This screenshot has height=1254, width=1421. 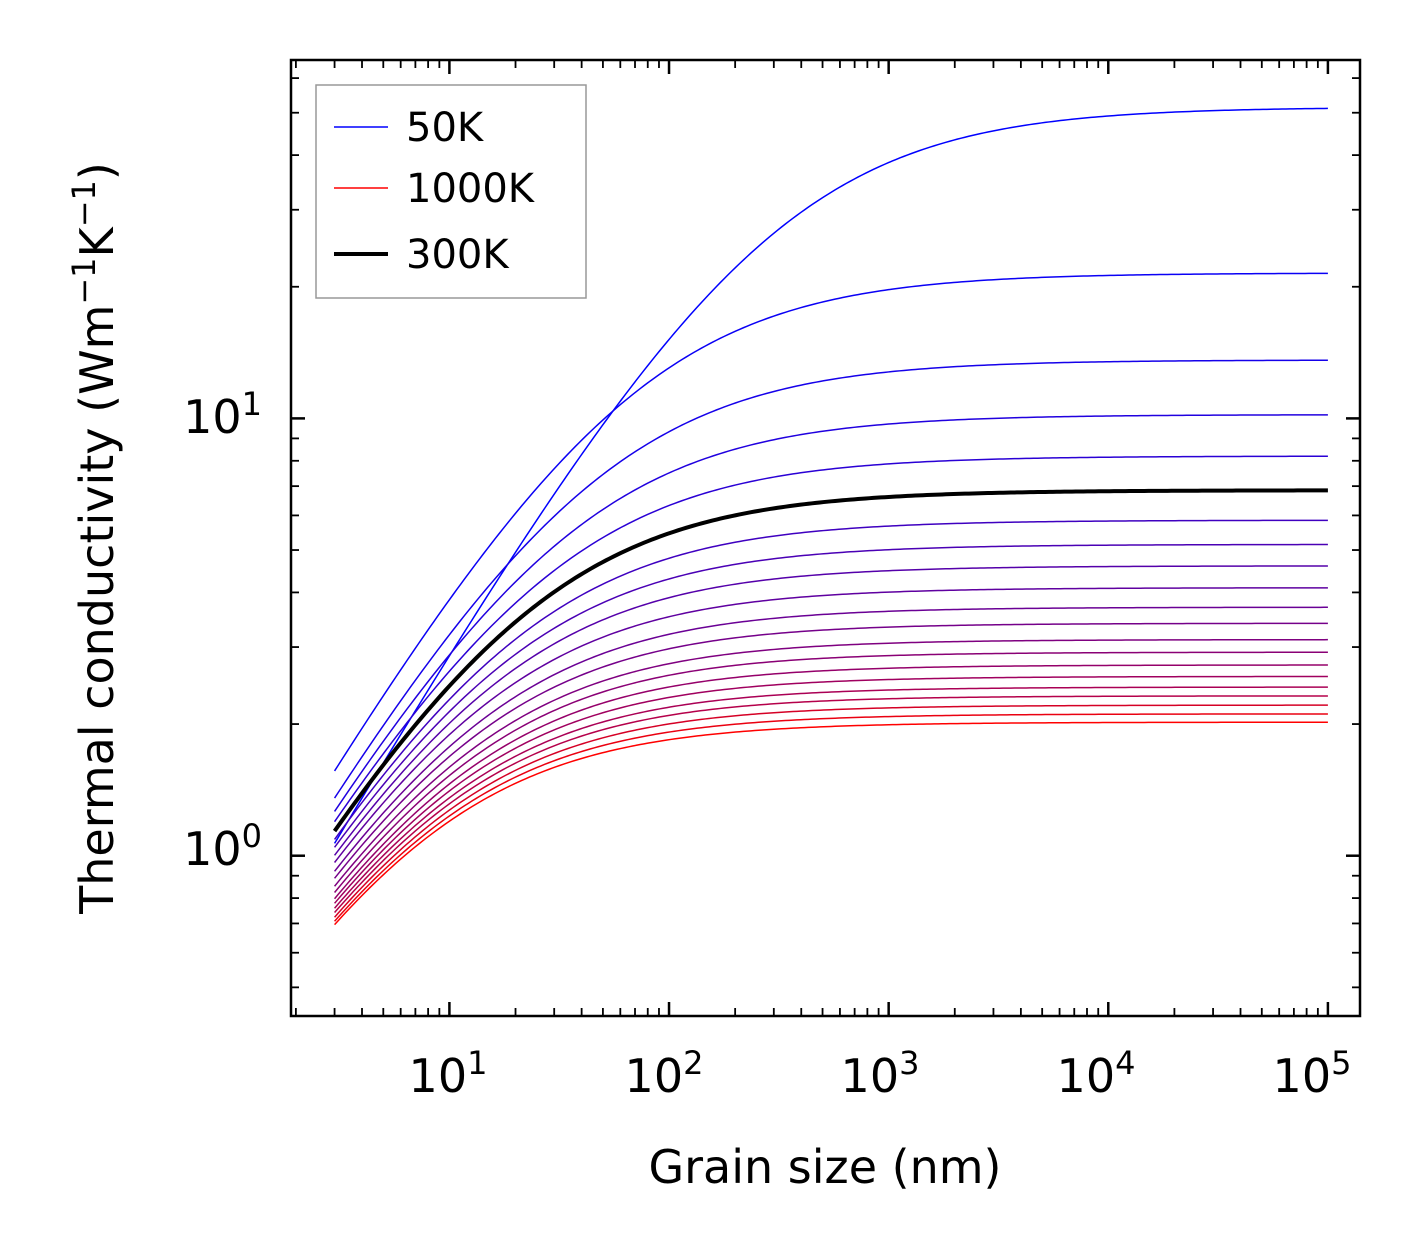 What do you see at coordinates (448, 1073) in the screenshot?
I see `x-tick-label: 101` at bounding box center [448, 1073].